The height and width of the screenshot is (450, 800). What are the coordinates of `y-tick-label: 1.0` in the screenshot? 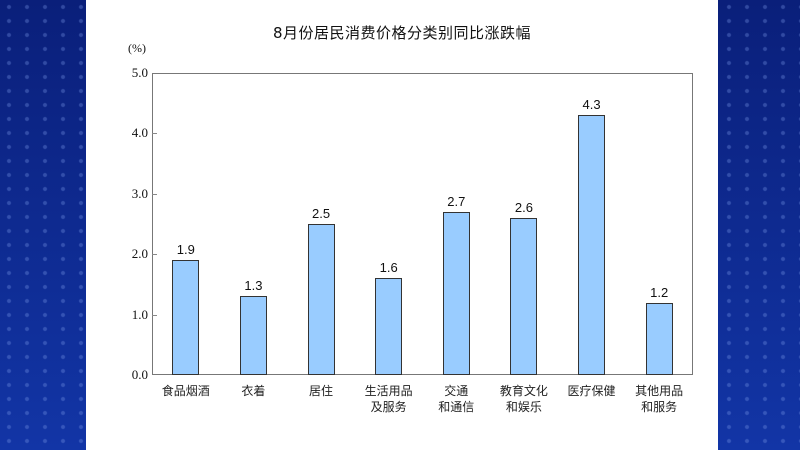 It's located at (139, 314).